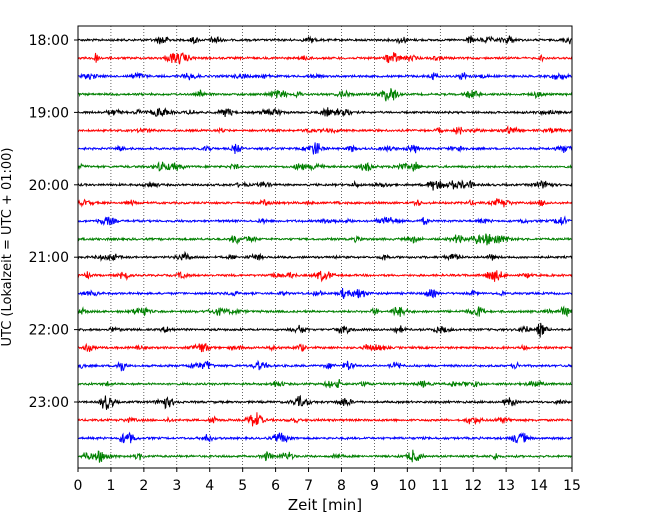  Describe the element at coordinates (374, 486) in the screenshot. I see `x-tick-label: 9` at that location.